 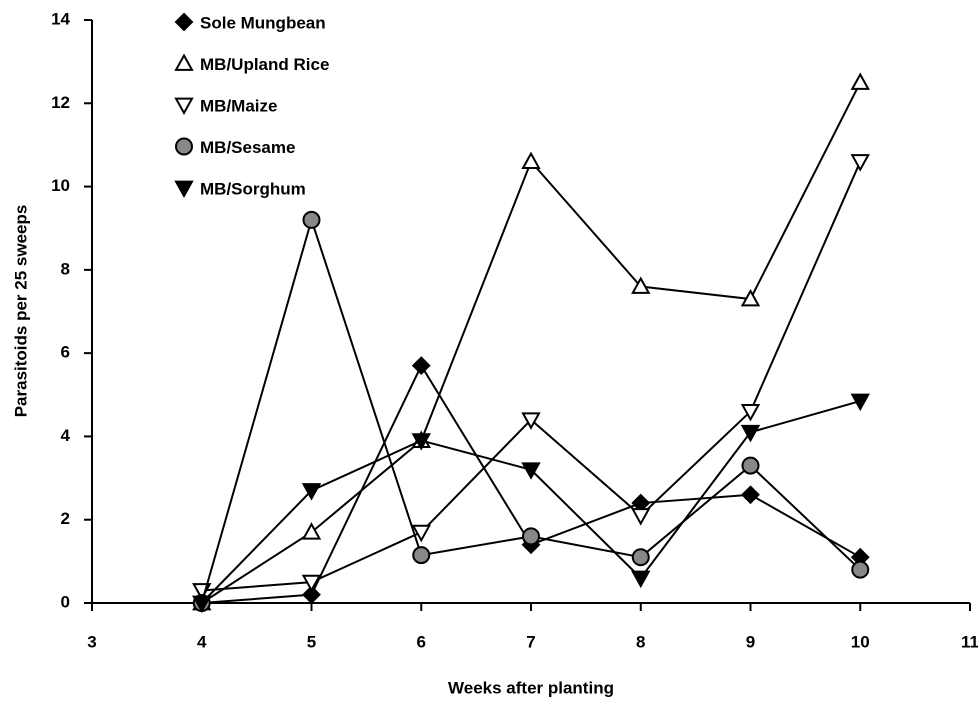 I want to click on y-axis-label: Parasitoids per 25 sweeps, so click(x=20, y=311).